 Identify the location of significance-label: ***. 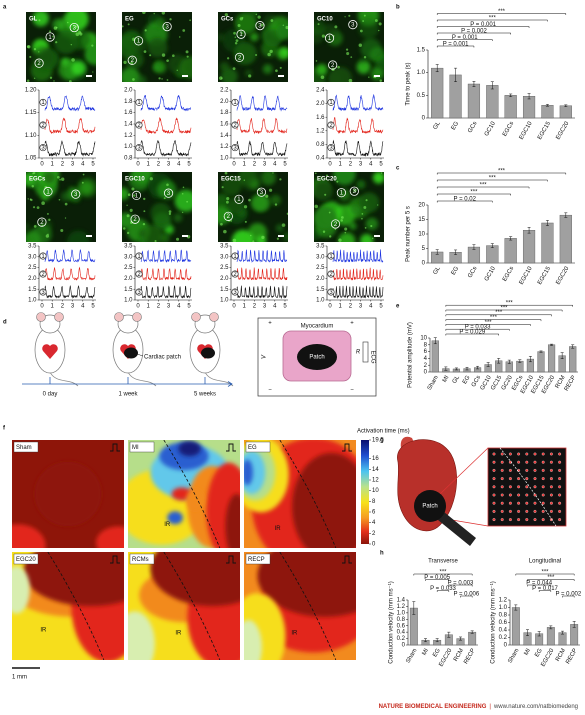
(489, 323).